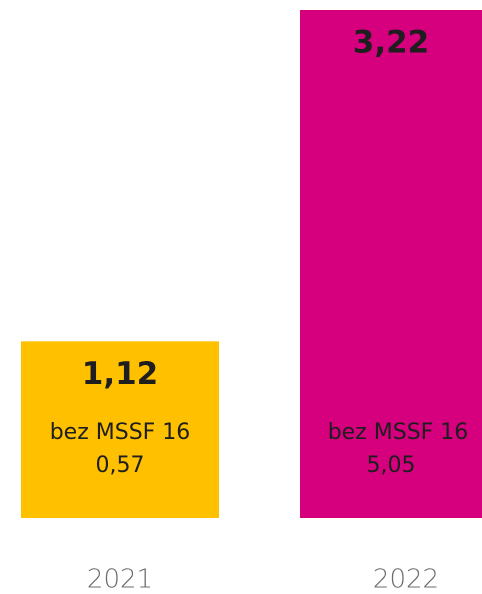  I want to click on value-label: 3,22, so click(391, 43).